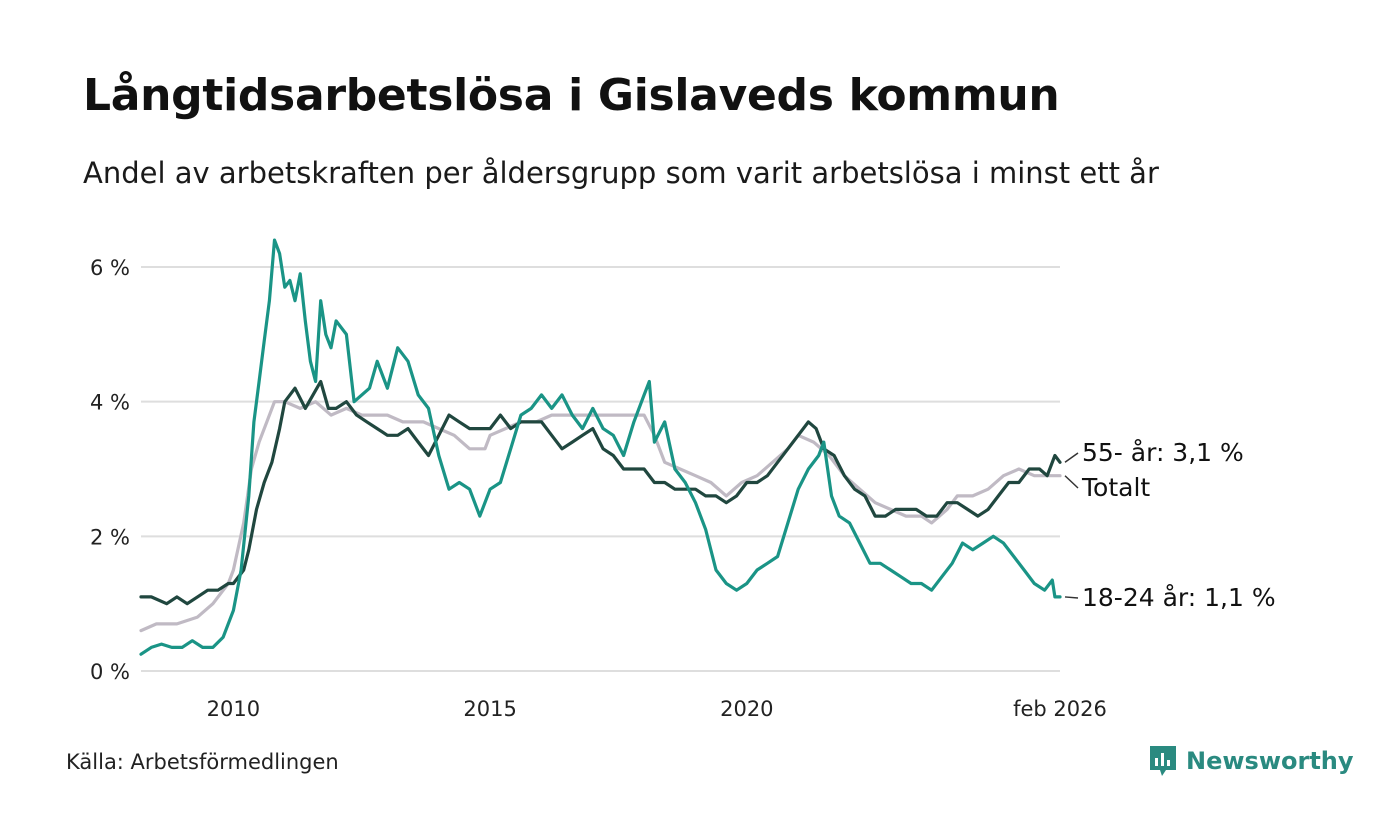 The width and height of the screenshot is (1400, 840). What do you see at coordinates (746, 709) in the screenshot?
I see `x-tick-label: 2020` at bounding box center [746, 709].